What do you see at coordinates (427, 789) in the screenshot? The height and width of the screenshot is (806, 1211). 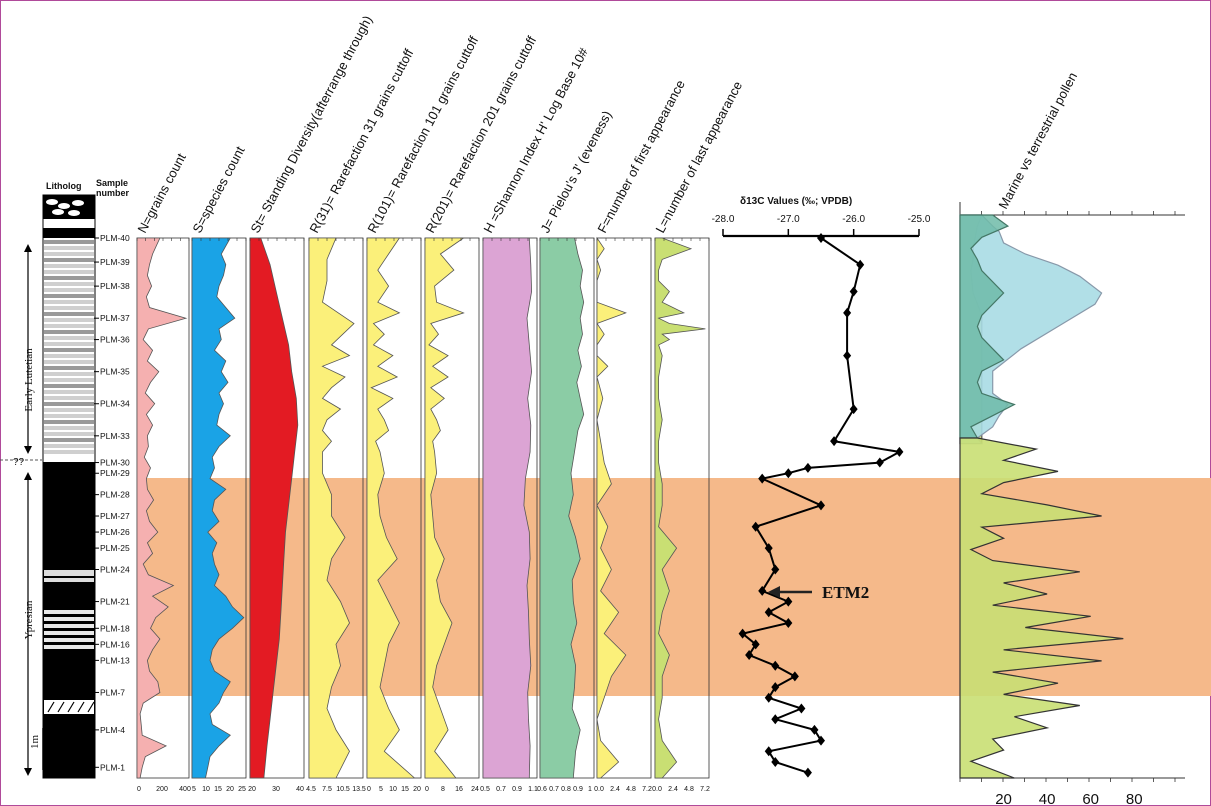 I see `panel-ticklabel-5-0: 0` at bounding box center [427, 789].